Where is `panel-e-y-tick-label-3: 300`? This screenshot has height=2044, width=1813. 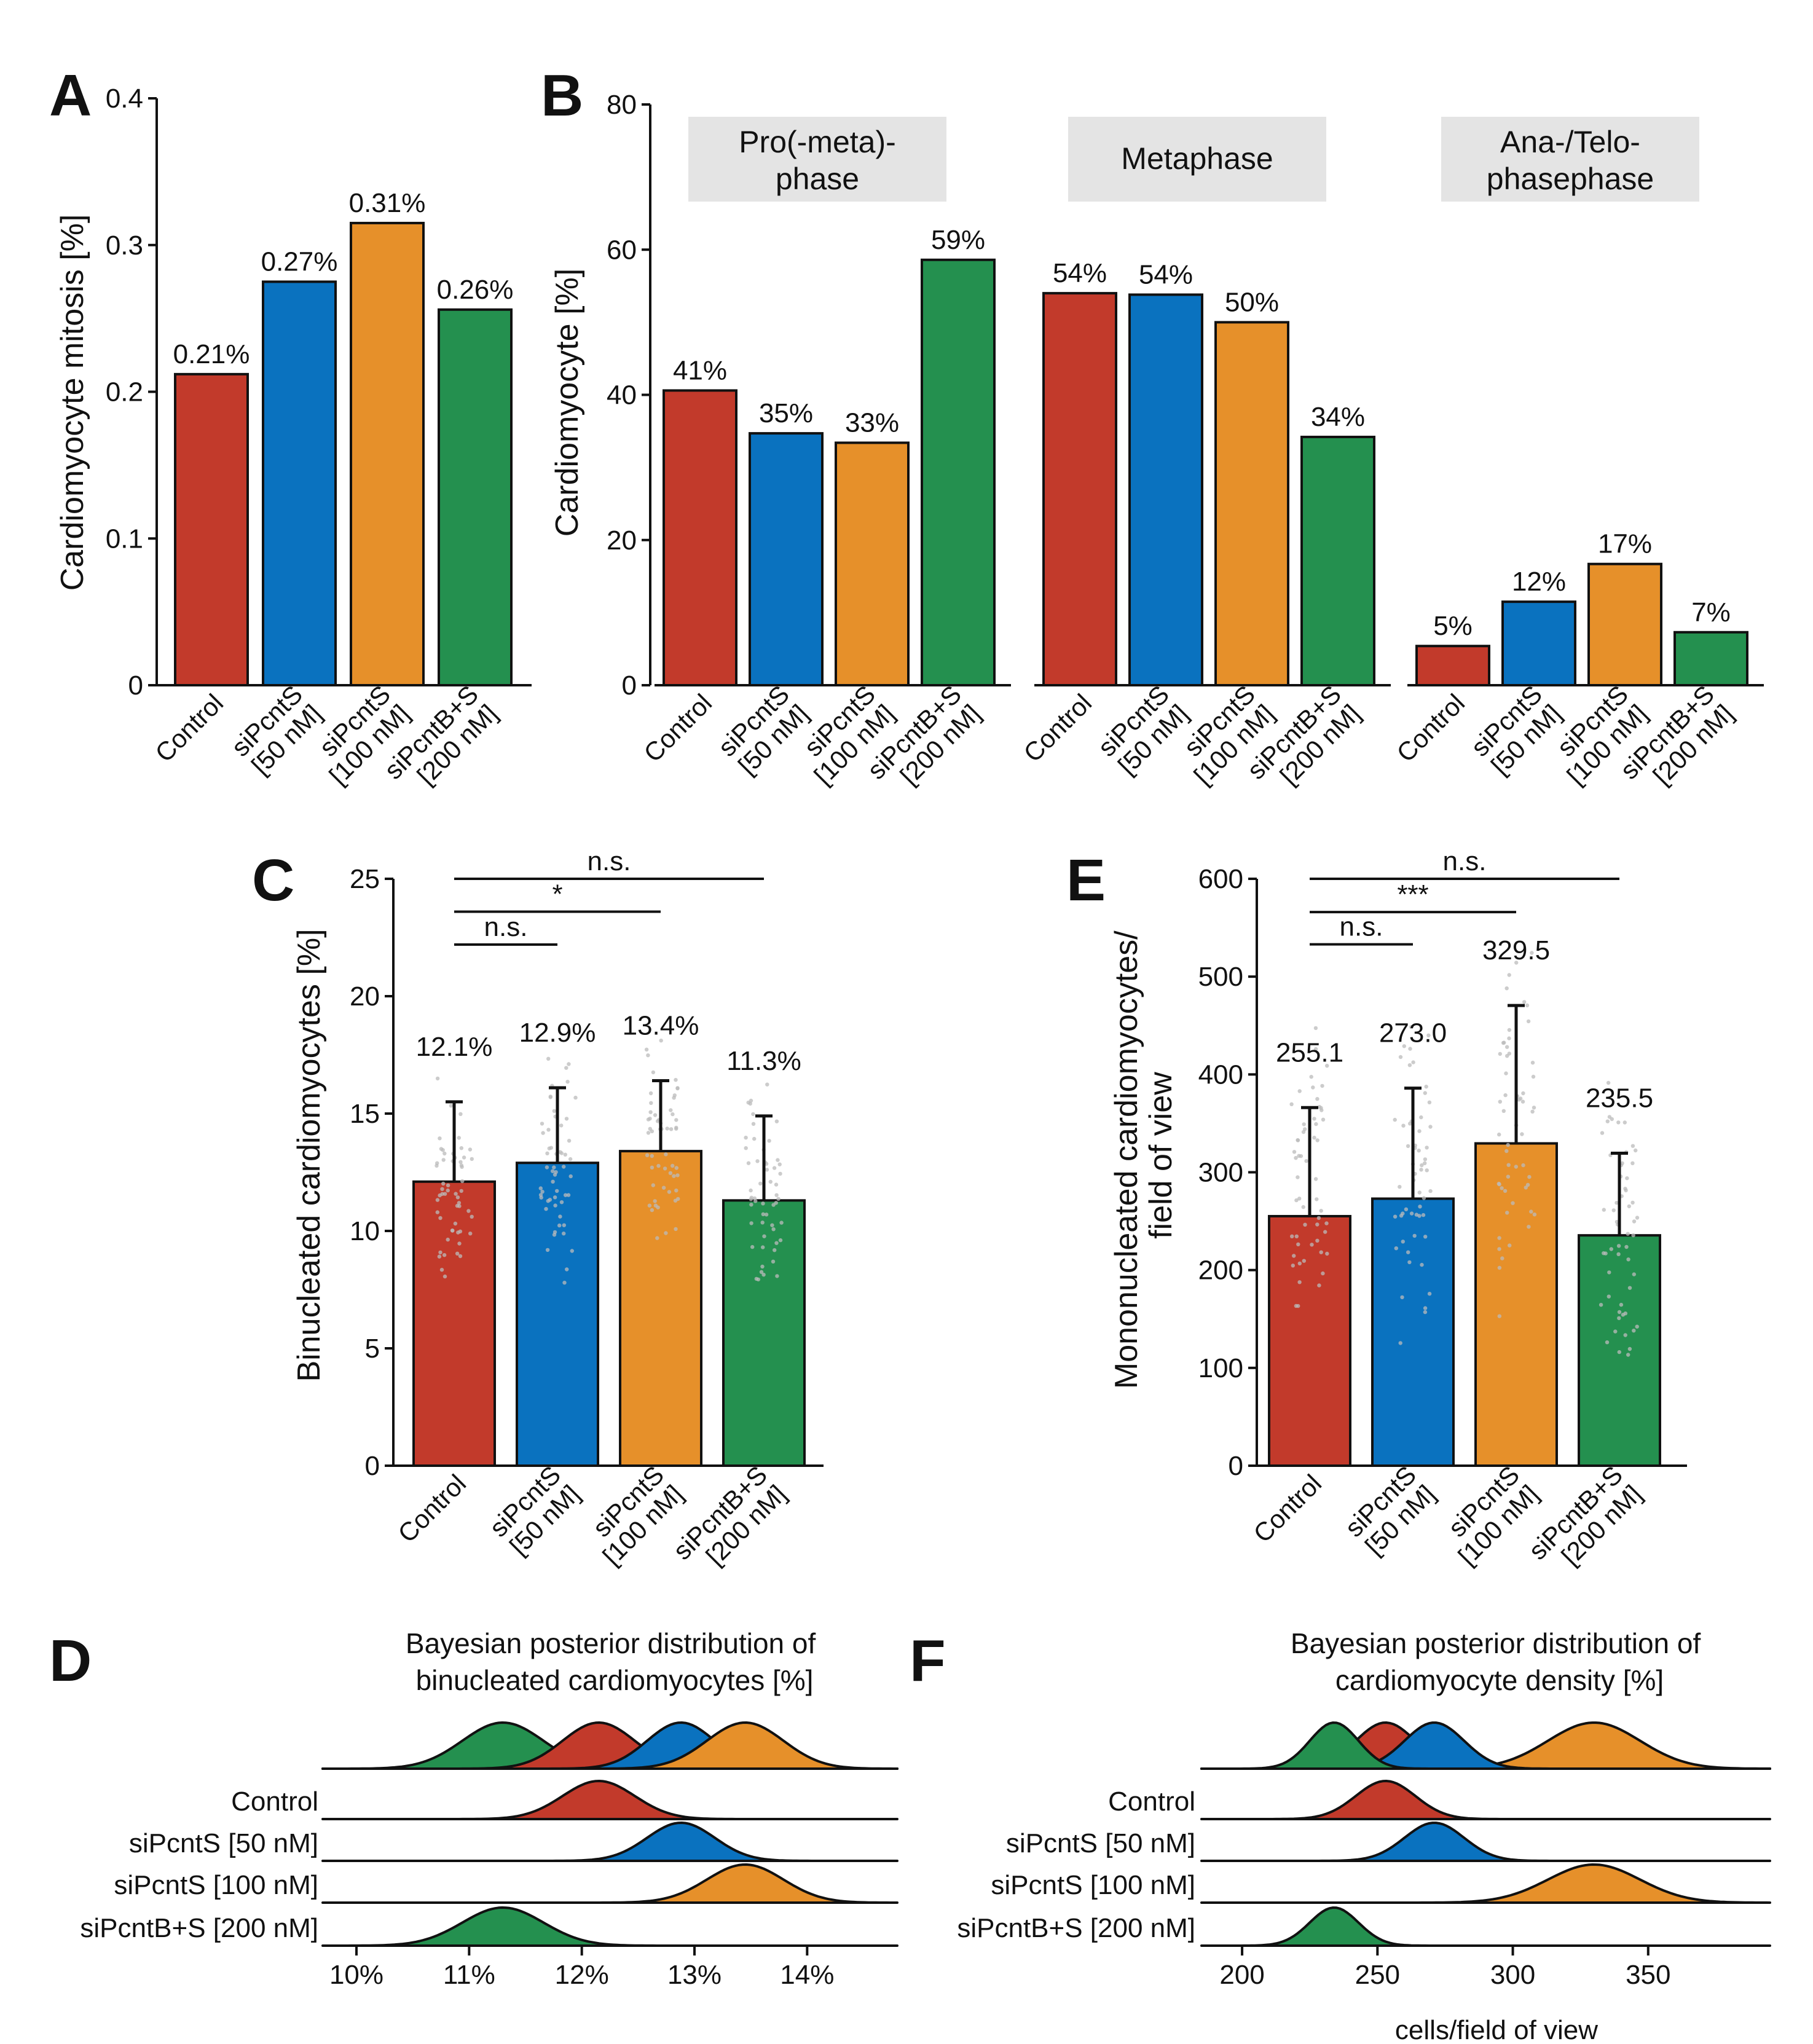 panel-e-y-tick-label-3: 300 is located at coordinates (1220, 1173).